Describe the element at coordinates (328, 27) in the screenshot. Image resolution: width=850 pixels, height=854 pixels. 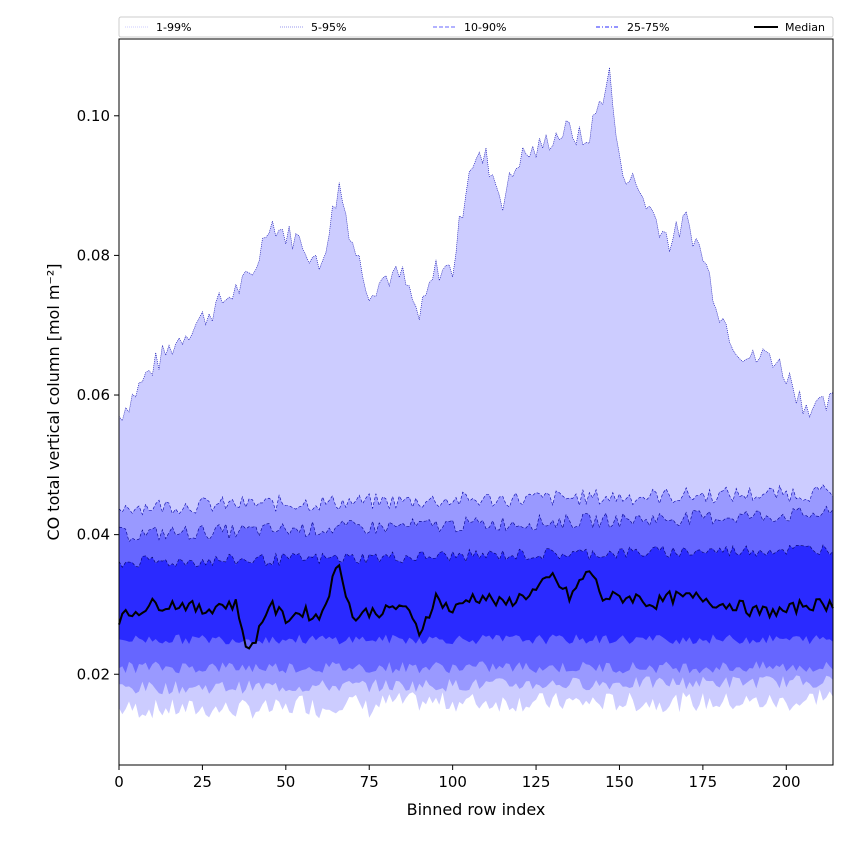
I see `legend-label-5-95%: 5-95%` at that location.